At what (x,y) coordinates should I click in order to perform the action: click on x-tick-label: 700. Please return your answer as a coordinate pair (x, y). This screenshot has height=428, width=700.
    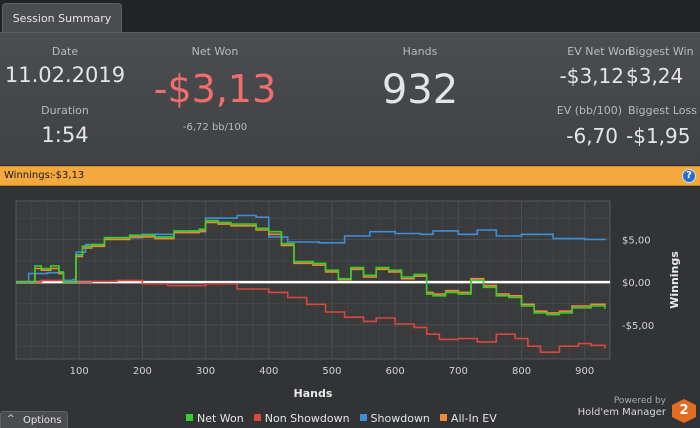
    Looking at the image, I should click on (458, 371).